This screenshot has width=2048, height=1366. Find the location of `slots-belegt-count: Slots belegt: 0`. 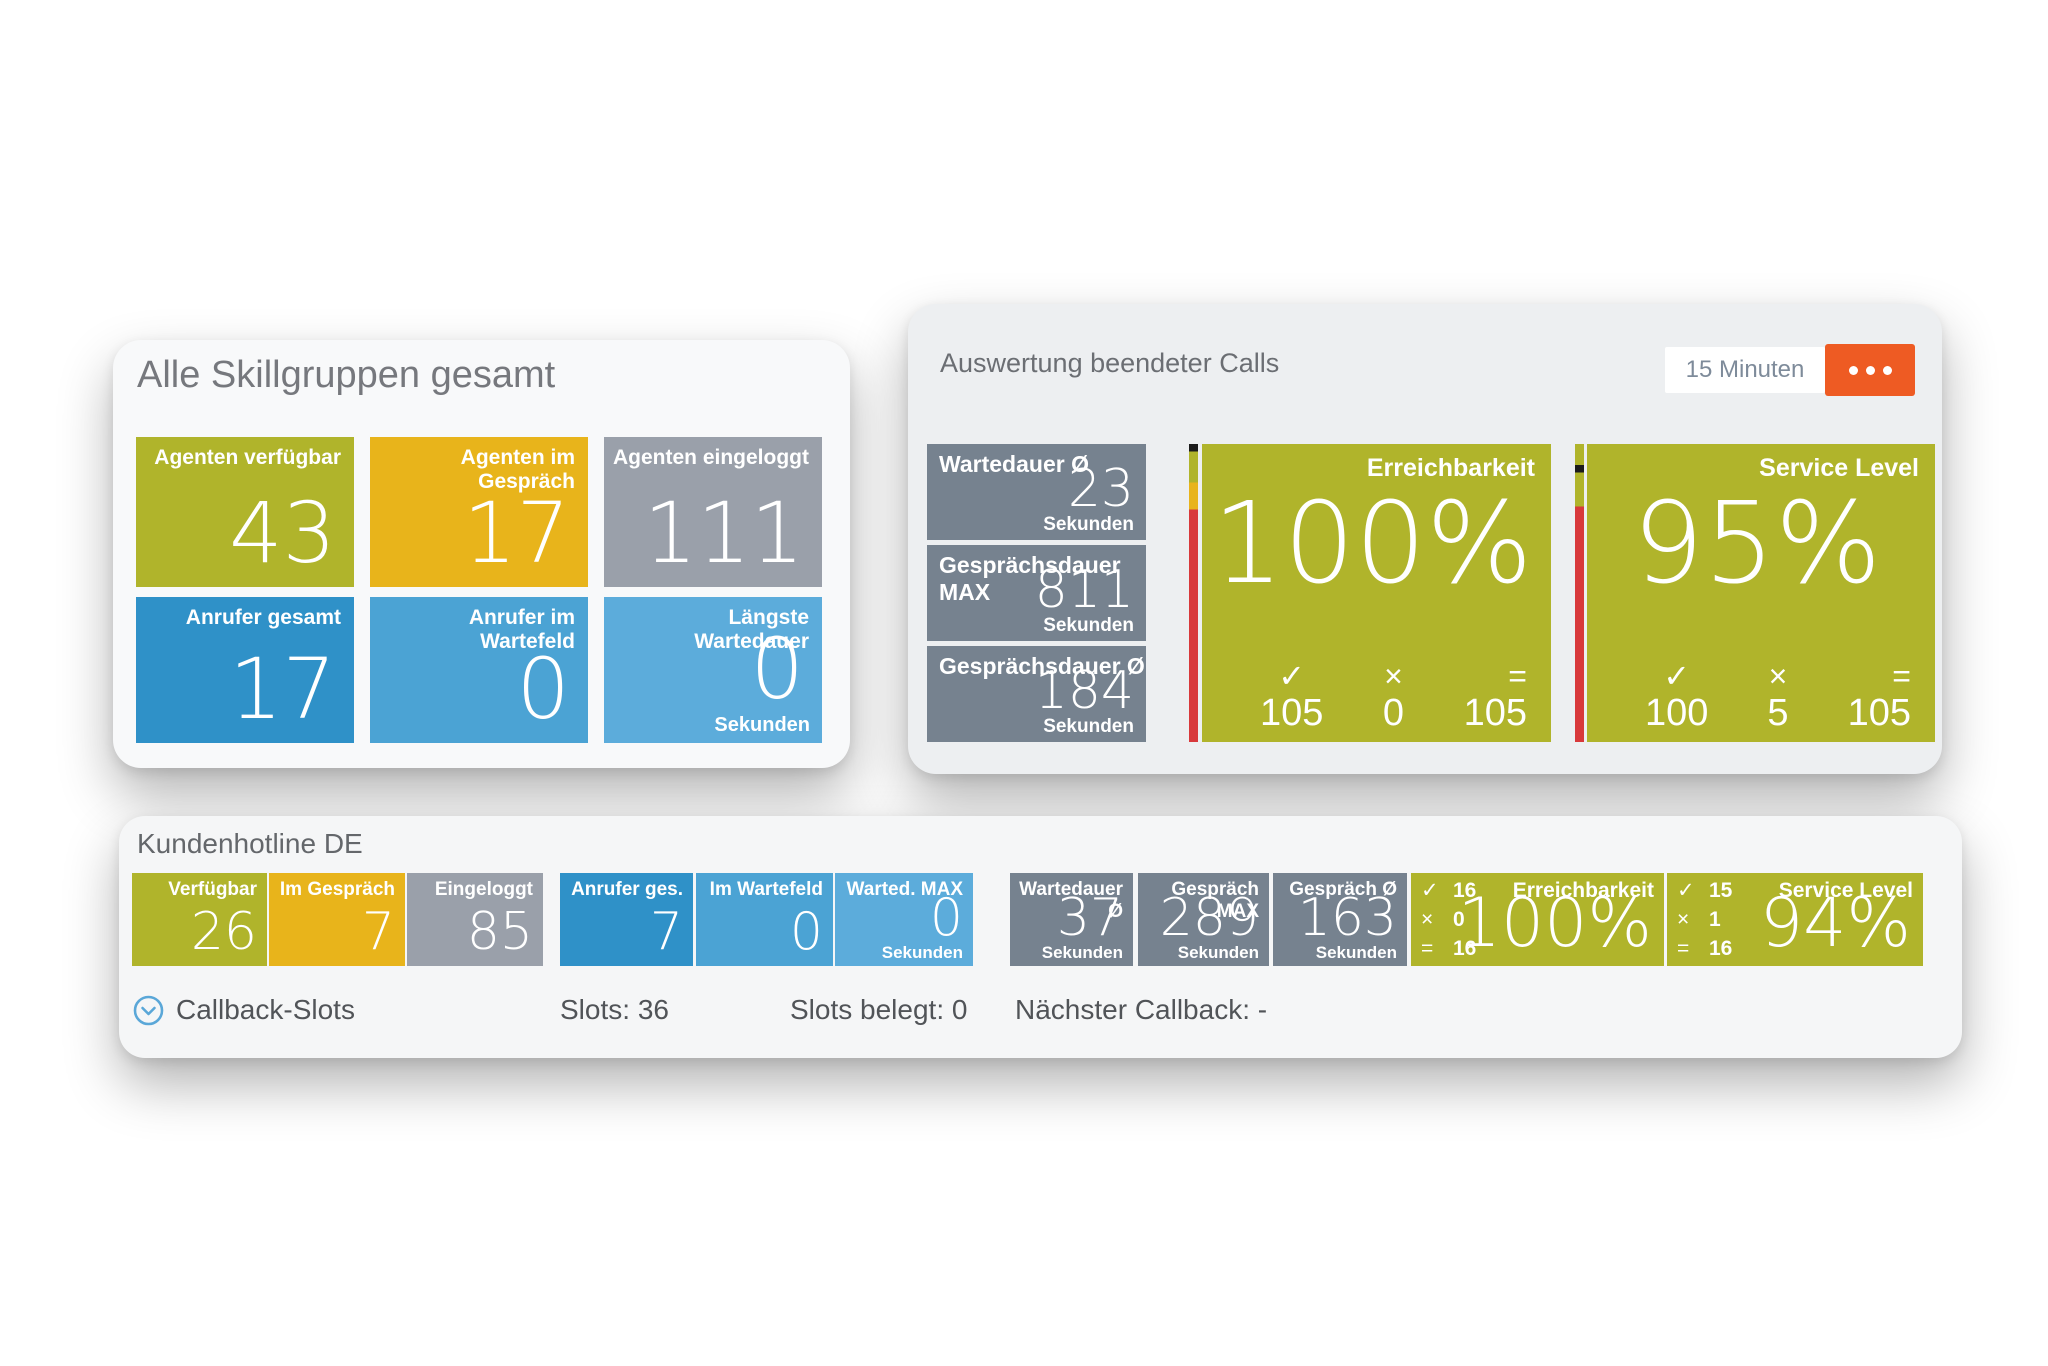

slots-belegt-count: Slots belegt: 0 is located at coordinates (879, 1009).